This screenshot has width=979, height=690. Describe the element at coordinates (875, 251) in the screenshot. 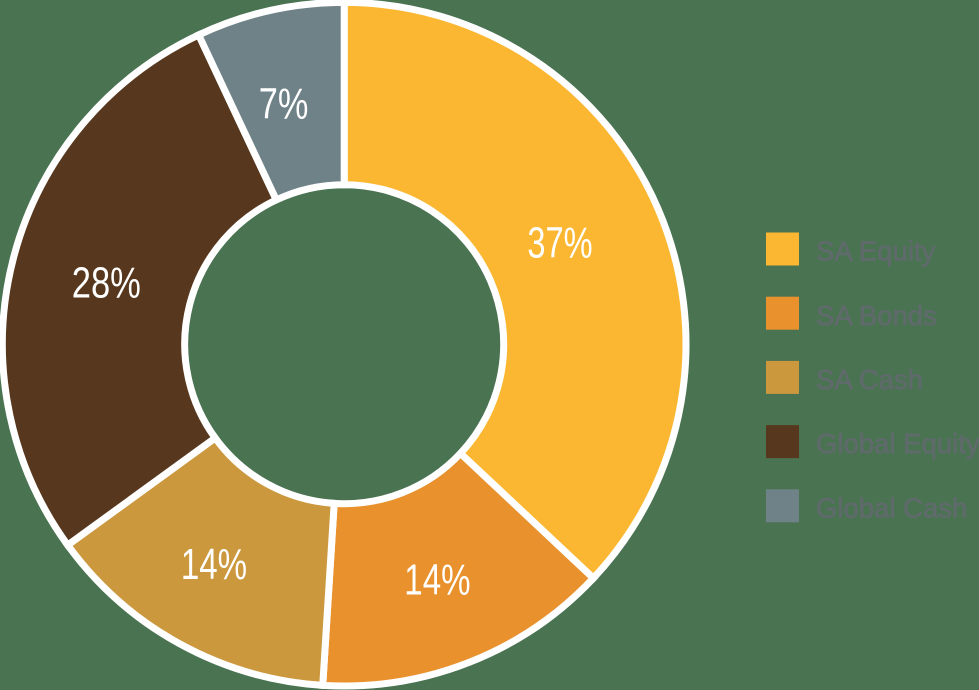

I see `svg-text: SA Equity` at that location.